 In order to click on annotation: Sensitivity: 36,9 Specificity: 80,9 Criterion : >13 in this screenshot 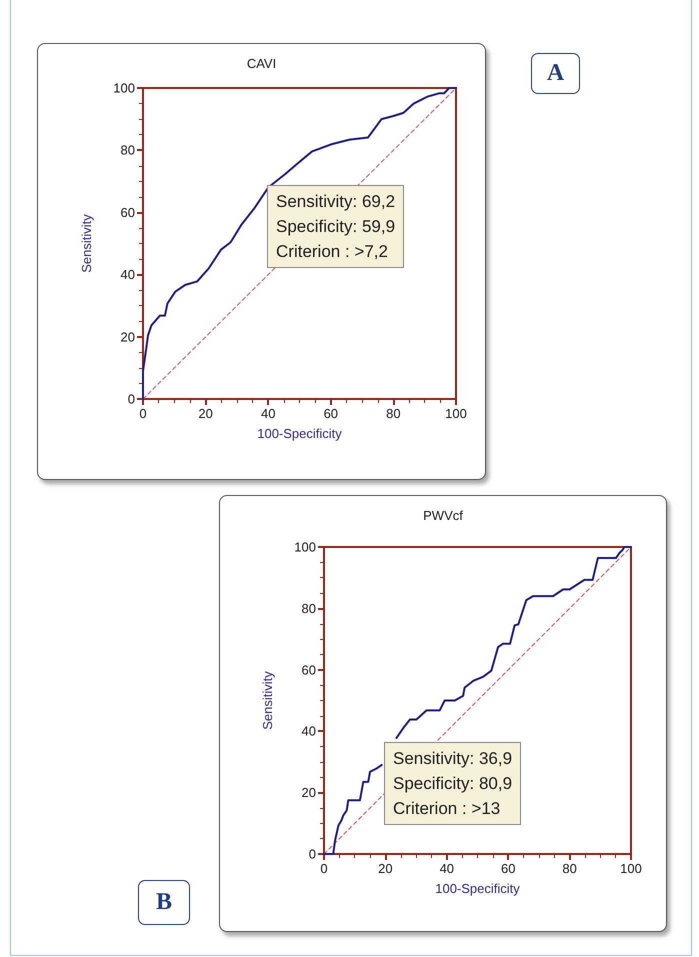, I will do `click(453, 783)`.